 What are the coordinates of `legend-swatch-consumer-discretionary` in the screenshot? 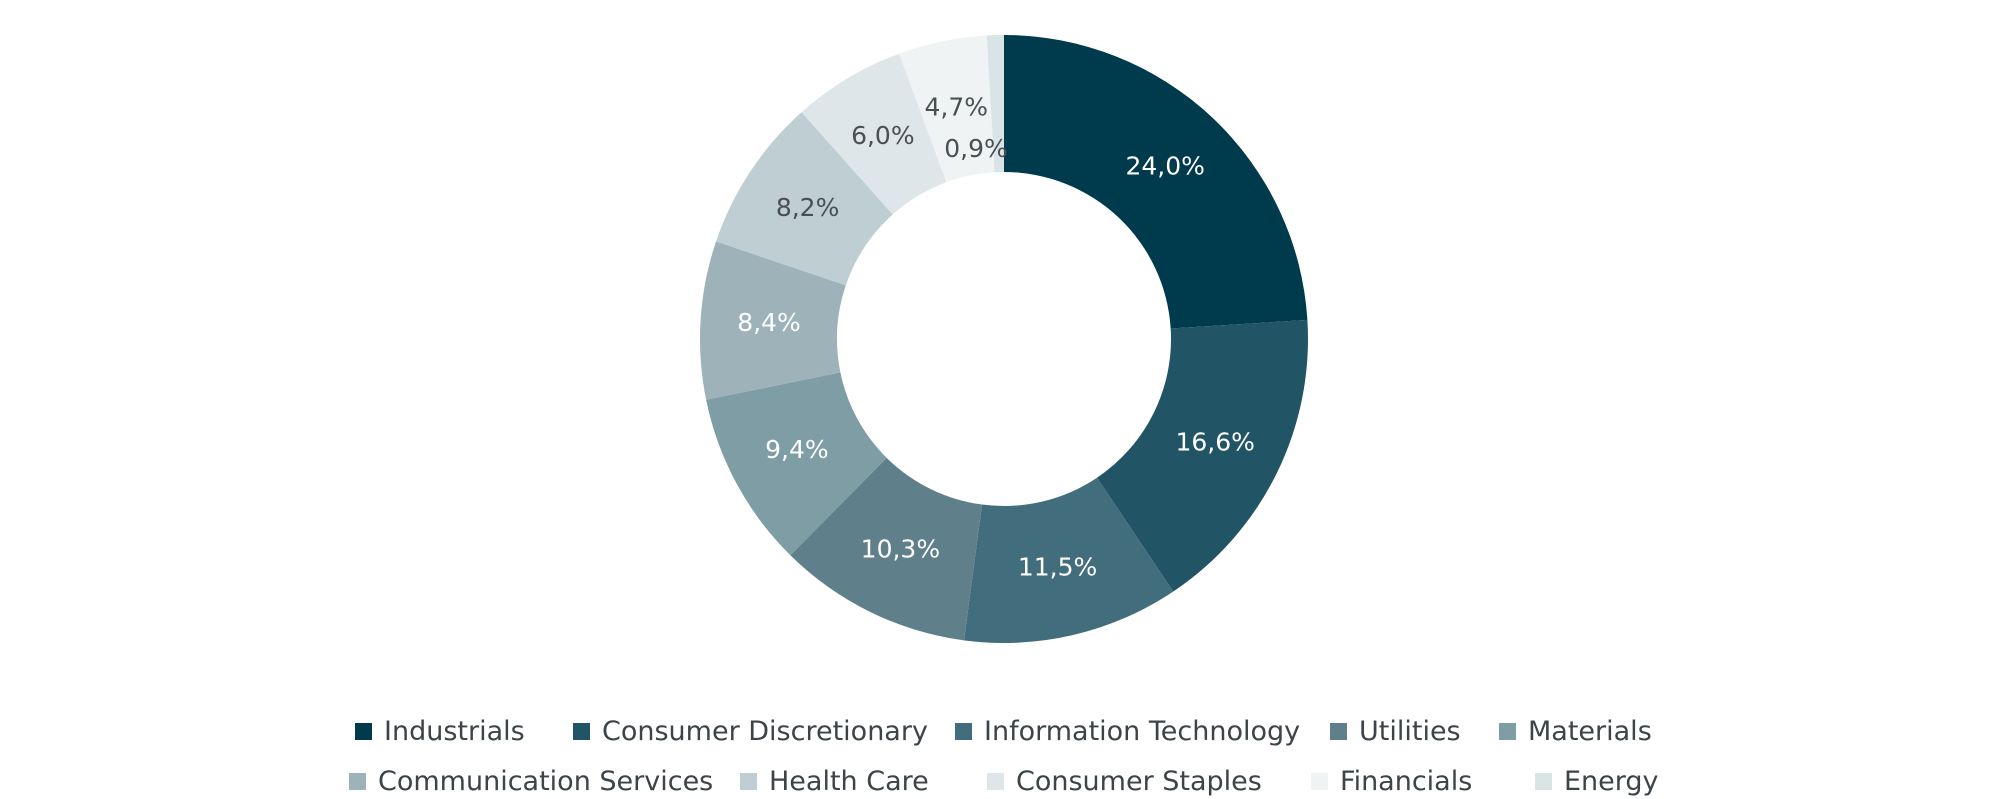 It's located at (581, 731).